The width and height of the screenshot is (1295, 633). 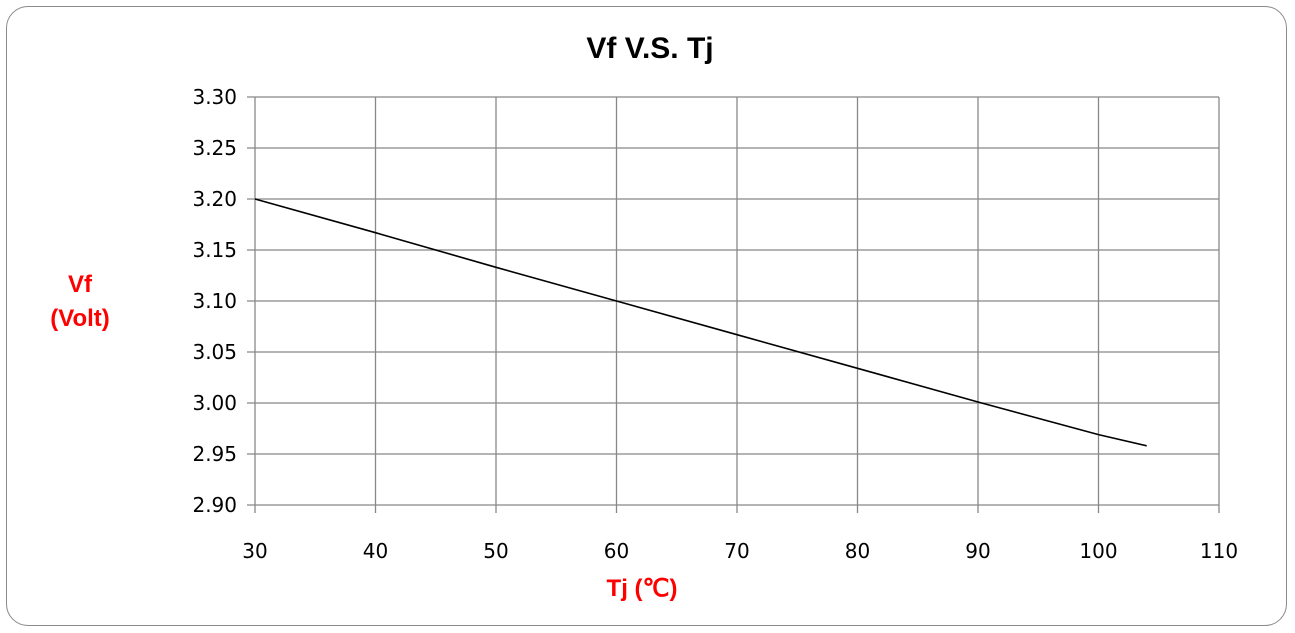 I want to click on y-tick-label: 3.05, so click(x=214, y=352).